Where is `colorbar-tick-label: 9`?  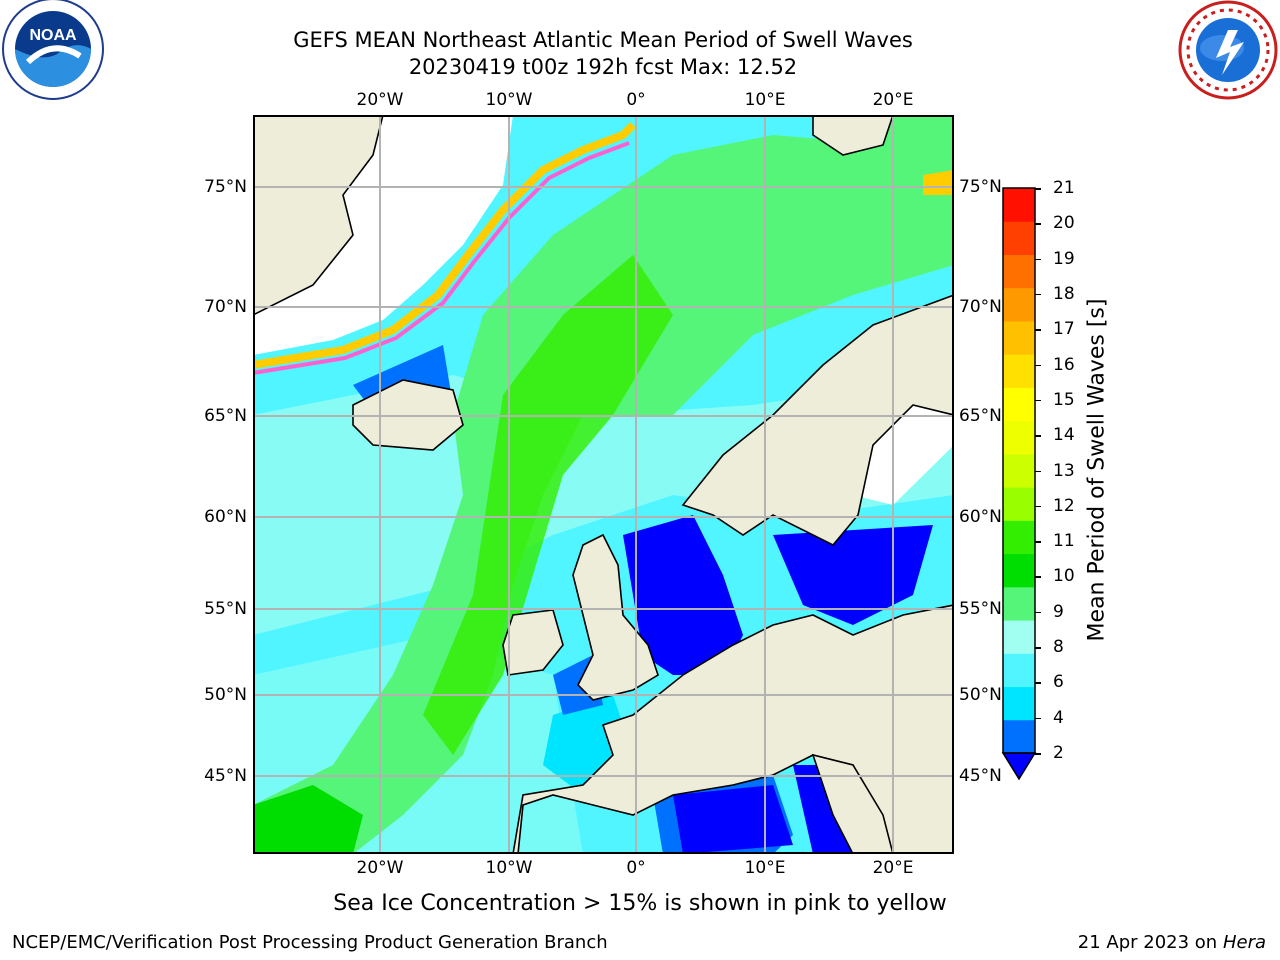
colorbar-tick-label: 9 is located at coordinates (1058, 611).